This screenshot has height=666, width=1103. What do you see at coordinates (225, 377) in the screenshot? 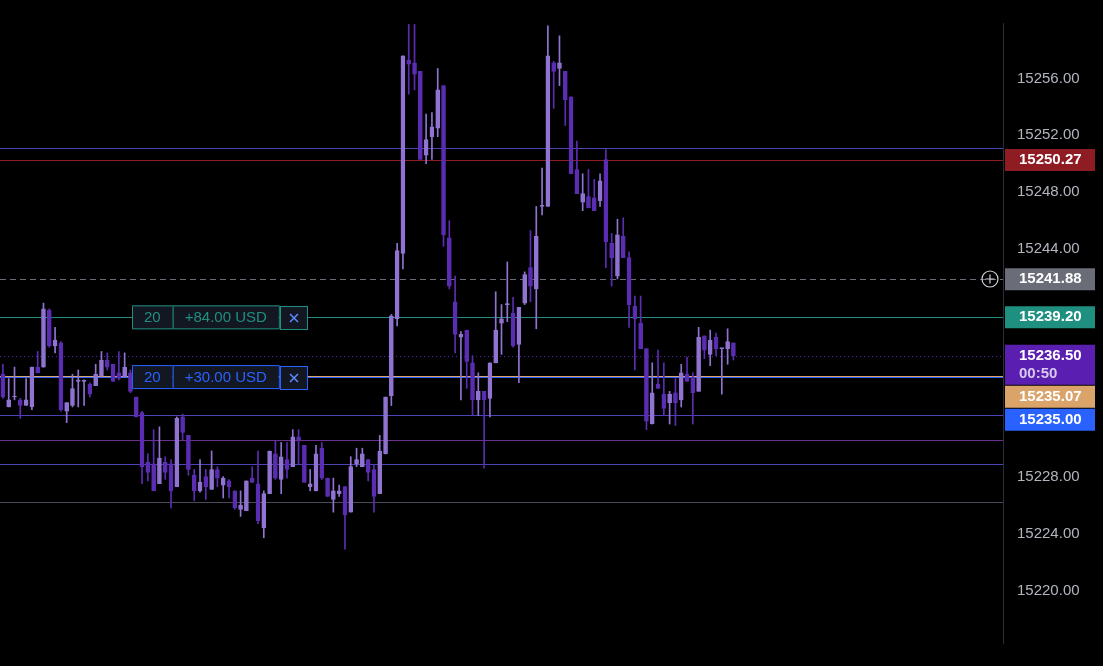
I see `annotation: +30.00 USD` at bounding box center [225, 377].